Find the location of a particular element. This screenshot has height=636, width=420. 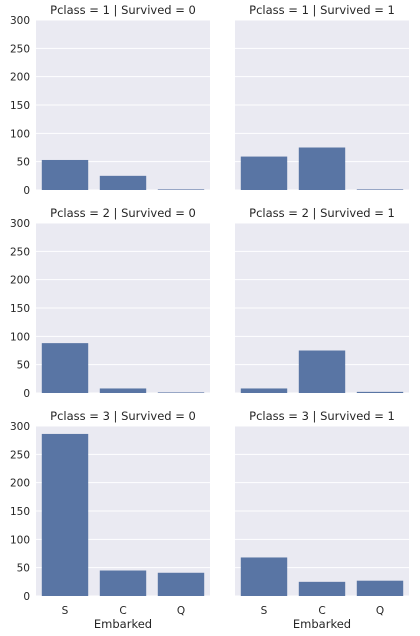

panel-3-title: Pclass = 2 | Survived = 0 is located at coordinates (123, 213).